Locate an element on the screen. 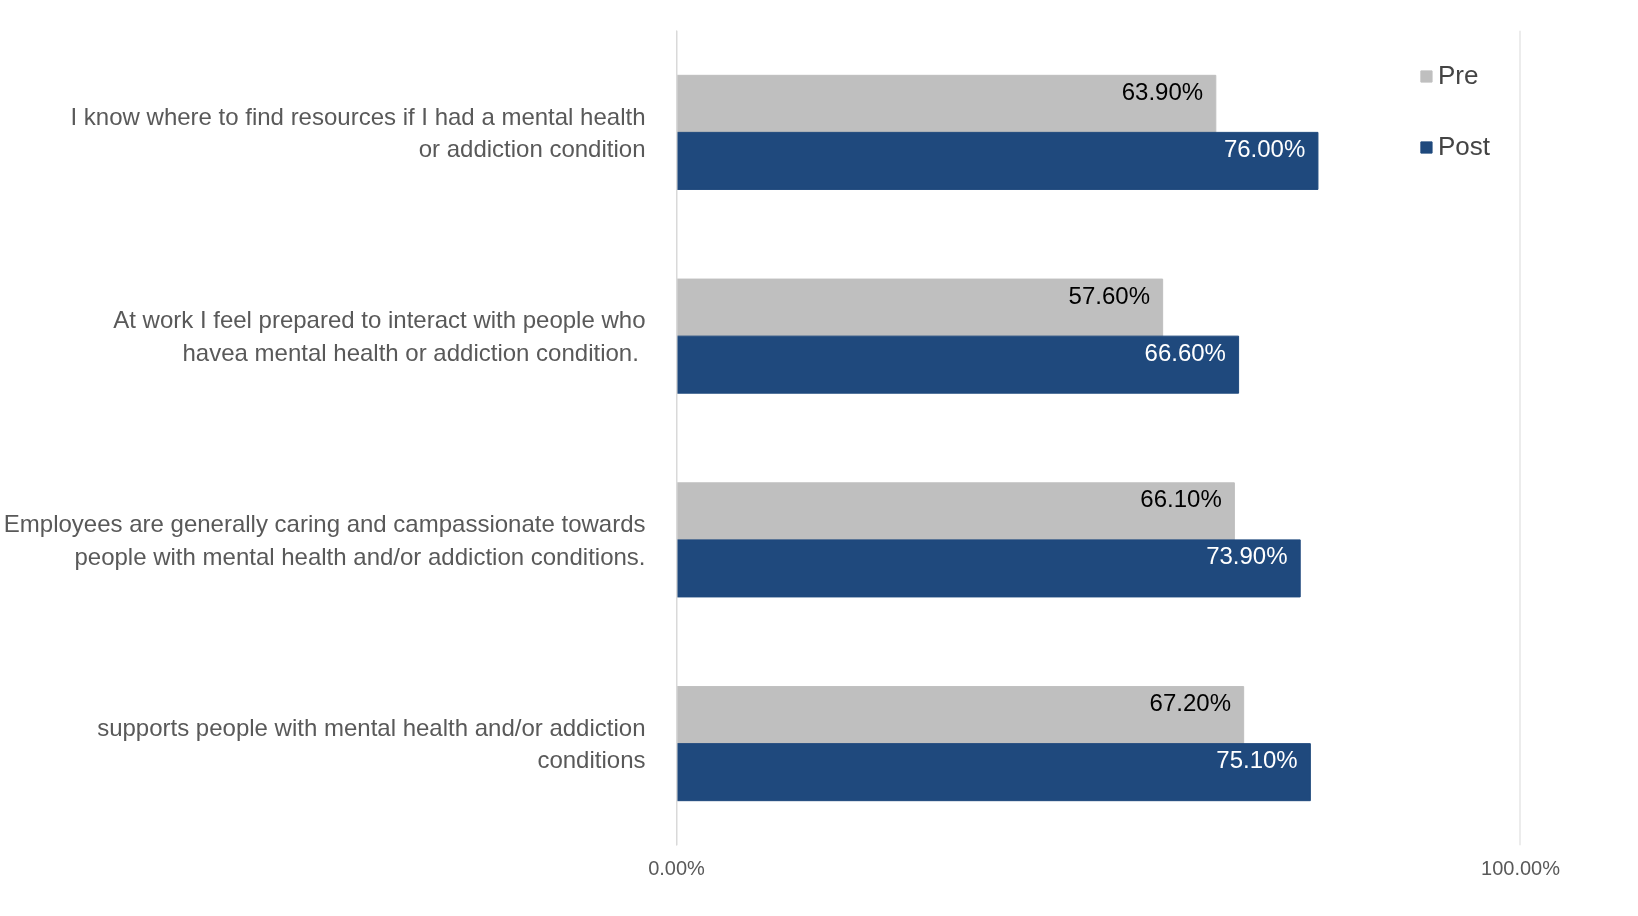 The image size is (1638, 916). data-label: 66.60% is located at coordinates (1185, 352).